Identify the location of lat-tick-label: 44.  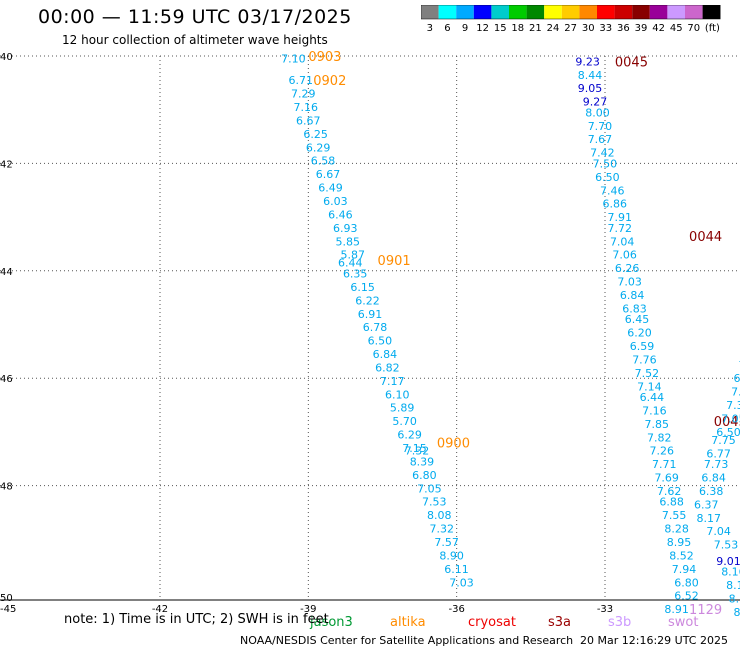
(6, 272).